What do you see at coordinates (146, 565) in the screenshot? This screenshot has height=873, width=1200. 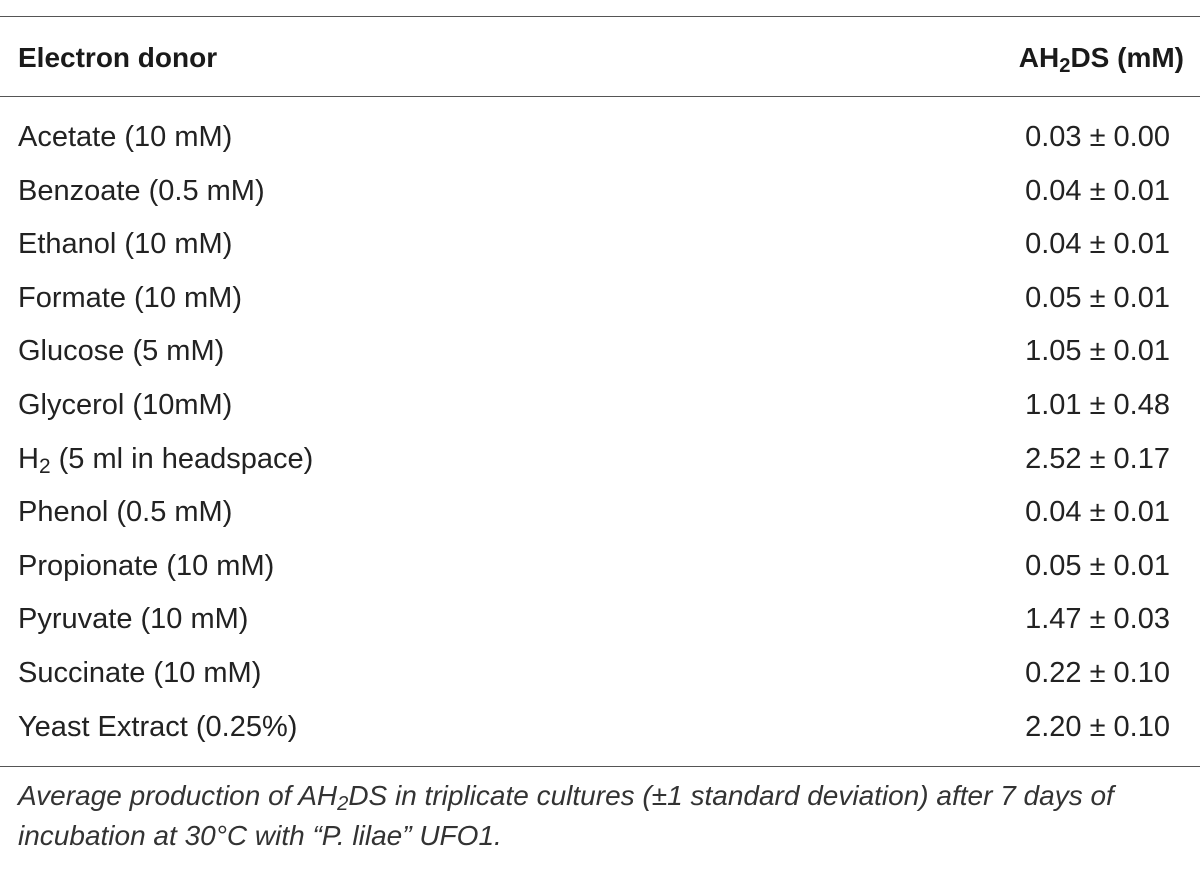 I see `donor-cell: Propionate (10 mM)` at bounding box center [146, 565].